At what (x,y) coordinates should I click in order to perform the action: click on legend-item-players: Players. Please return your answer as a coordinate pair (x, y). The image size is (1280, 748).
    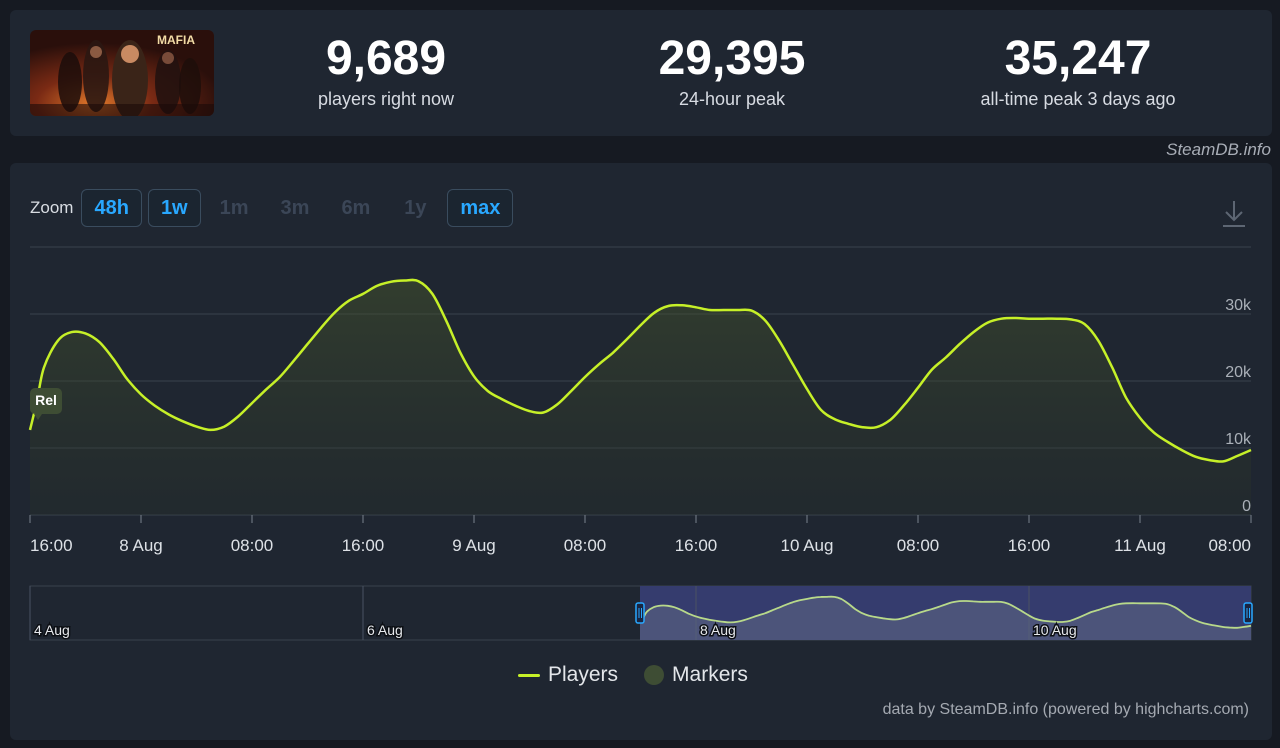
    Looking at the image, I should click on (568, 675).